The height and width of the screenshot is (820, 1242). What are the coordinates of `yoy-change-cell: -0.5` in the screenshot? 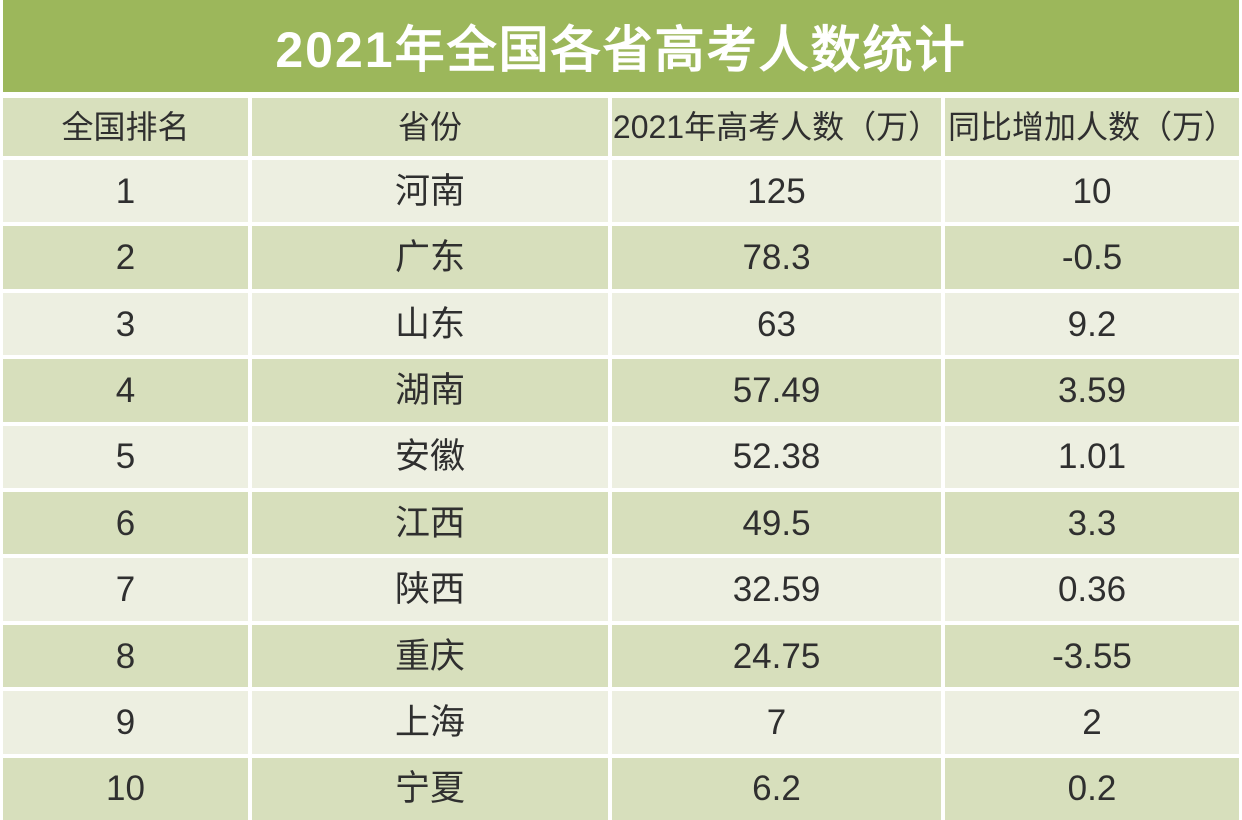 It's located at (1092, 257).